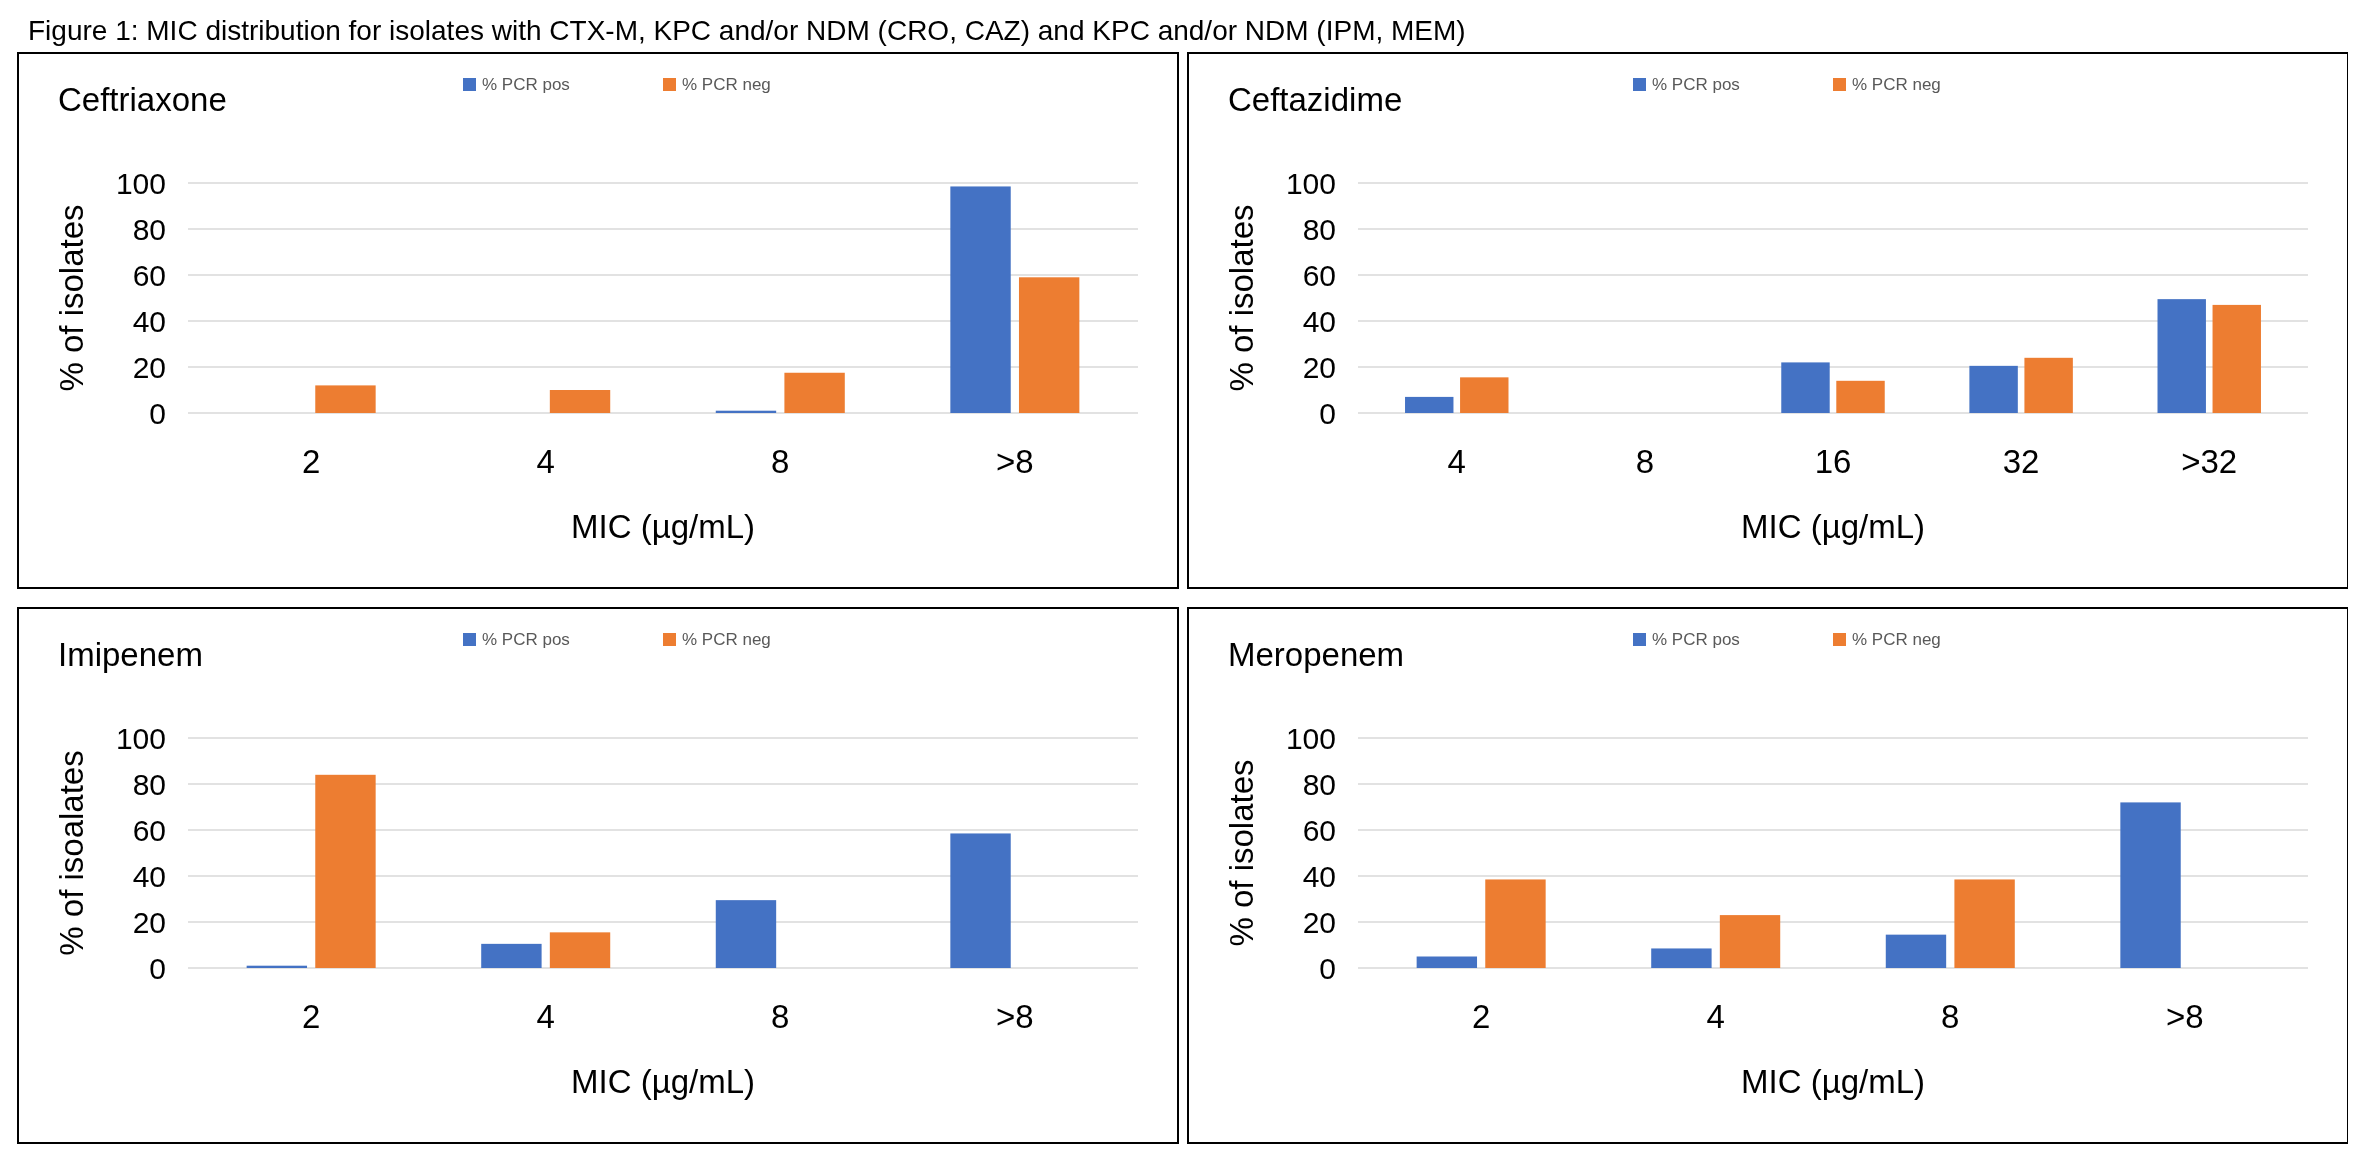  What do you see at coordinates (747, 30) in the screenshot?
I see `caption: Figure 1: MIC distribution for isolates with CTX-M, KPC and/or NDM (CRO, CAZ) and KPC and/or NDM (IPM, MEM)` at bounding box center [747, 30].